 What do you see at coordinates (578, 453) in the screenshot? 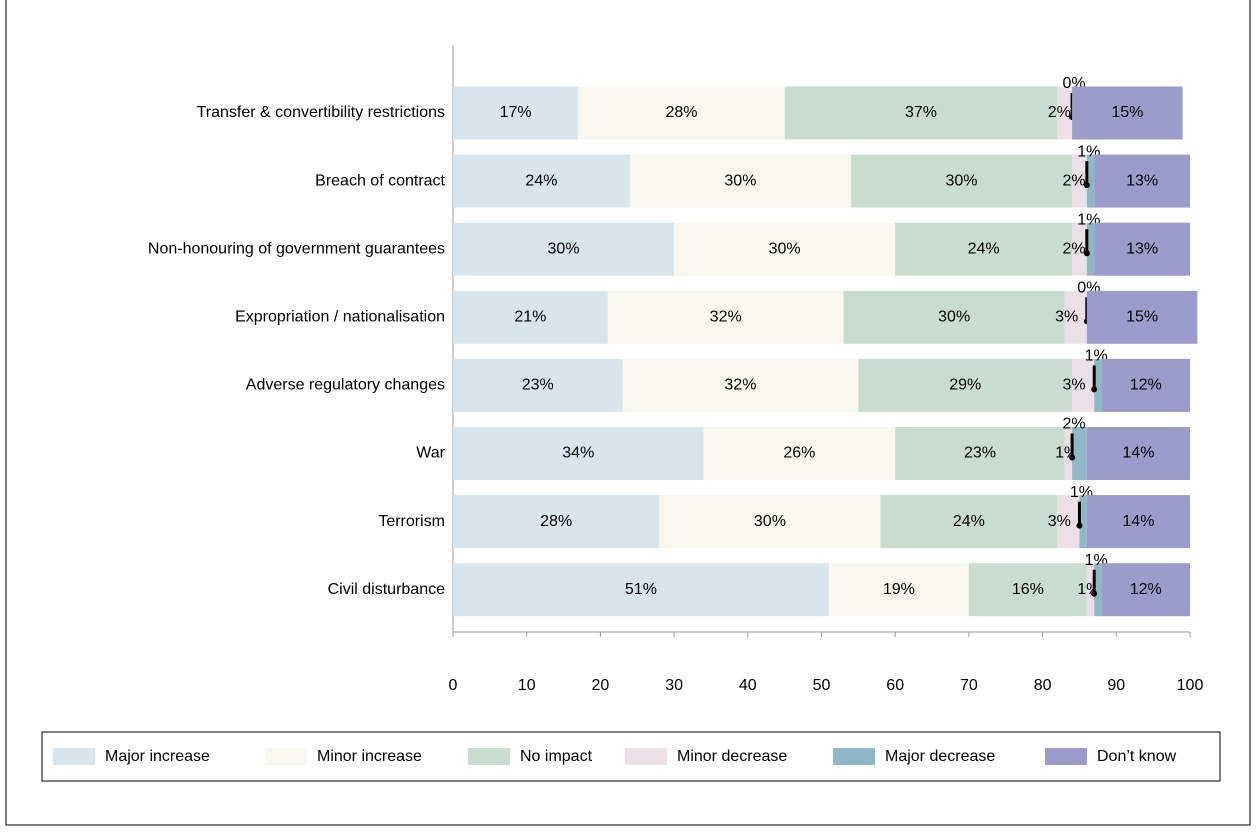
I see `data-label: 34%` at bounding box center [578, 453].